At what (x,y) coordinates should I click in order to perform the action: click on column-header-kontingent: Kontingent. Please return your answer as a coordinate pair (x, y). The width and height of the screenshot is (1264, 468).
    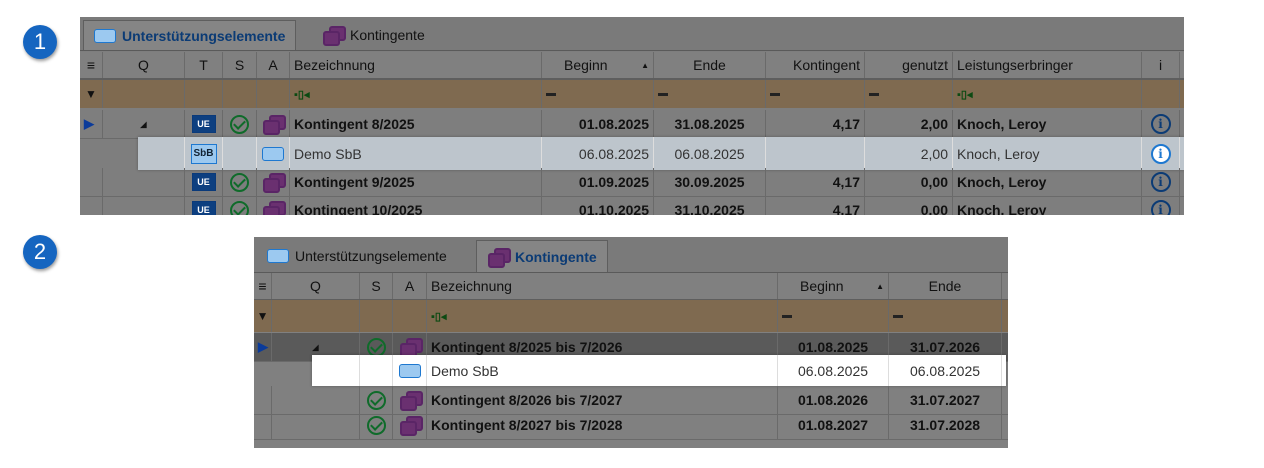
    Looking at the image, I should click on (815, 65).